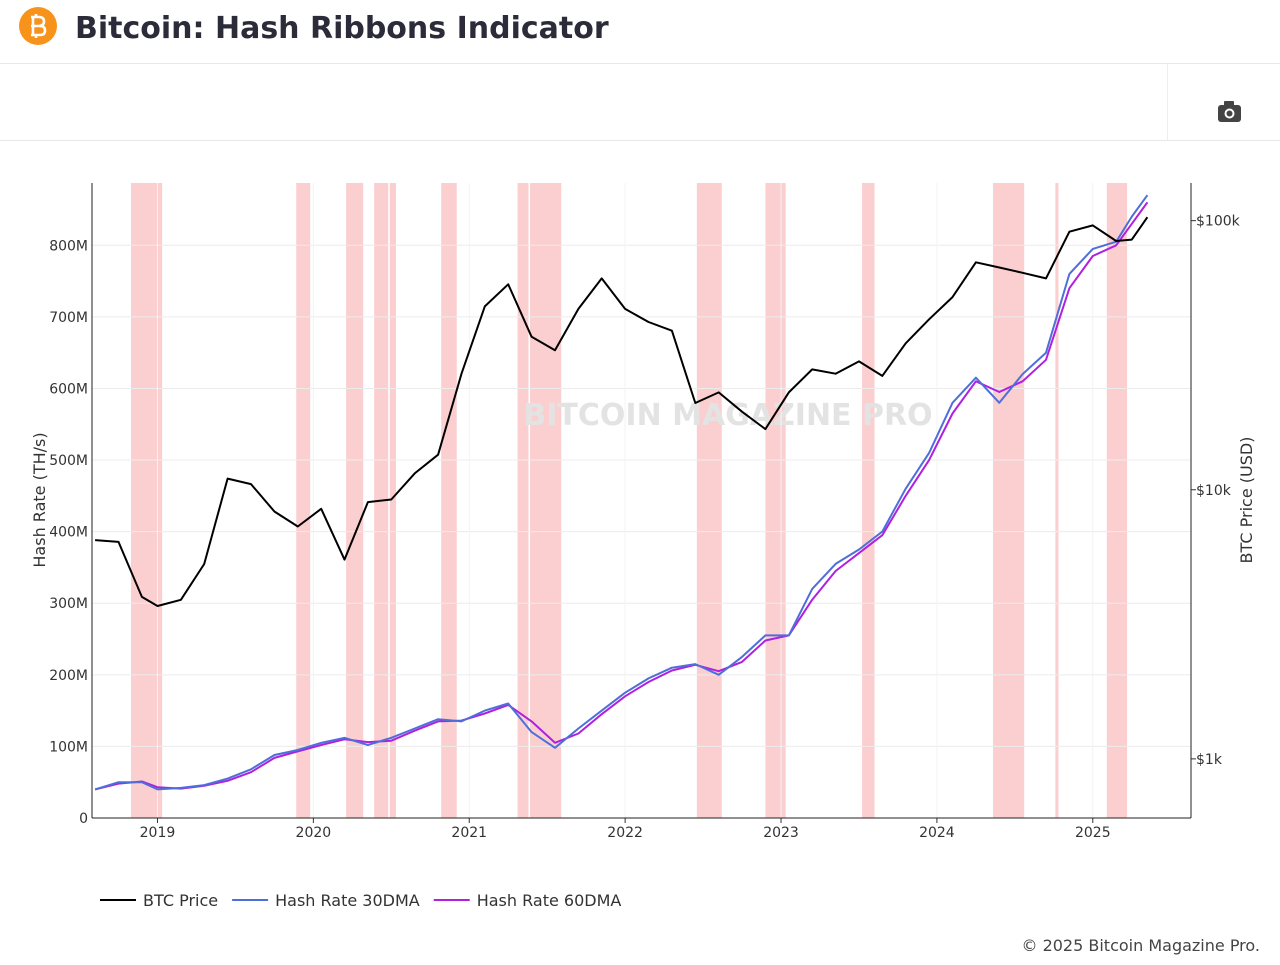 The height and width of the screenshot is (965, 1280). Describe the element at coordinates (68, 533) in the screenshot. I see `y-tick-label: 400M` at that location.